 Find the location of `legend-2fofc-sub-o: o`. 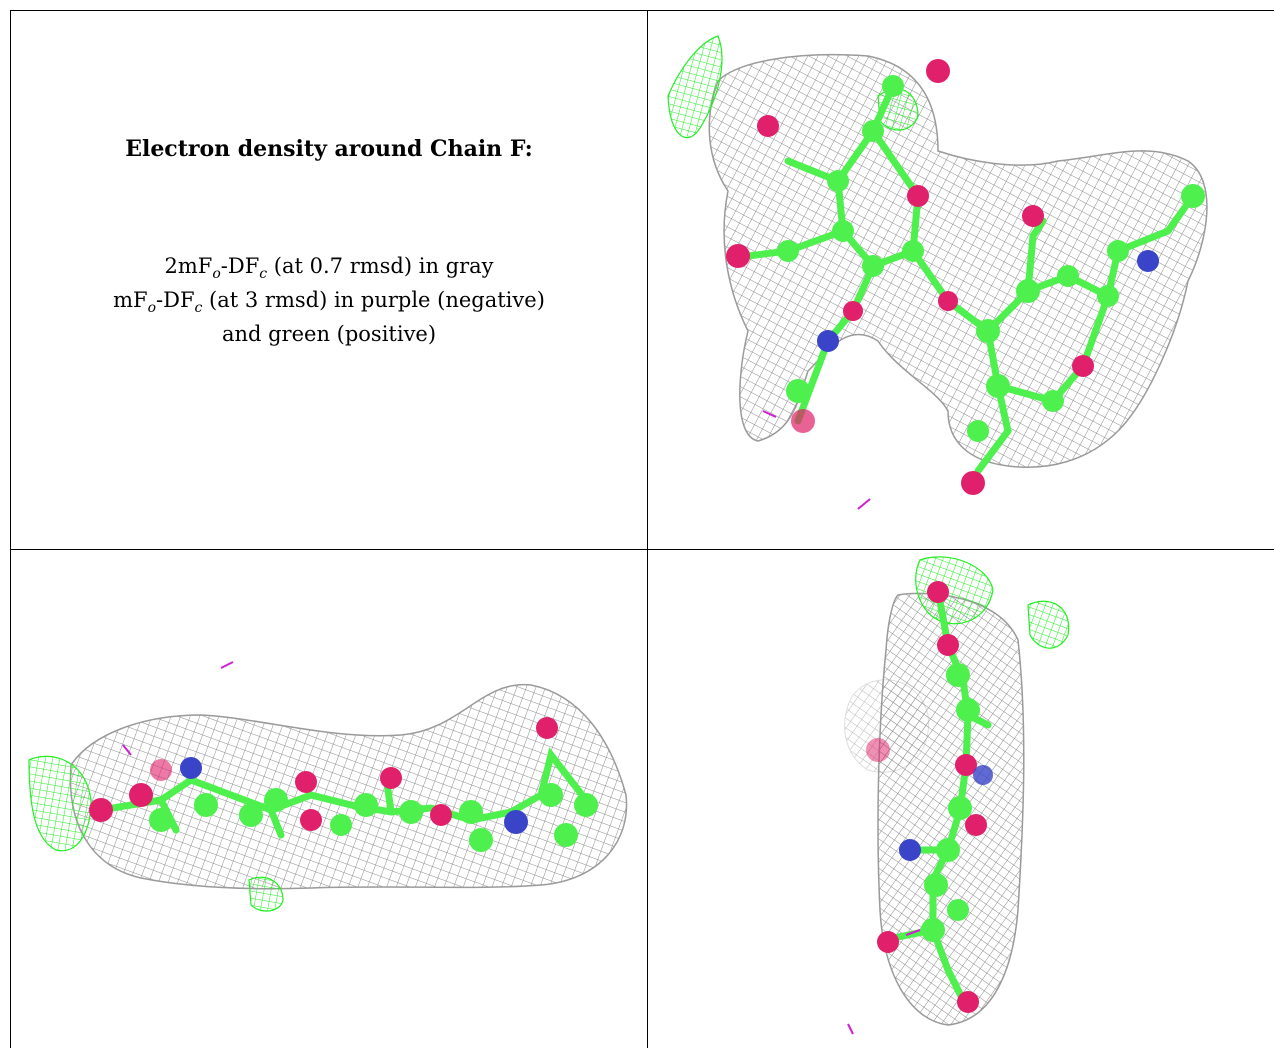

legend-2fofc-sub-o: o is located at coordinates (216, 274).